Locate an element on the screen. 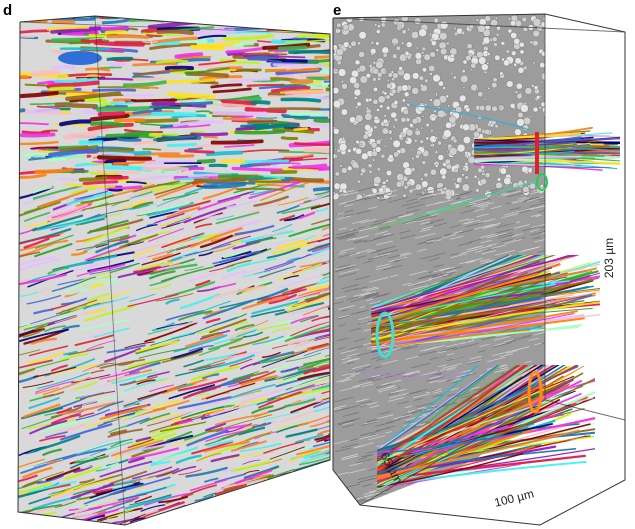 This screenshot has height=529, width=635. large-blue-cell is located at coordinates (80, 58).